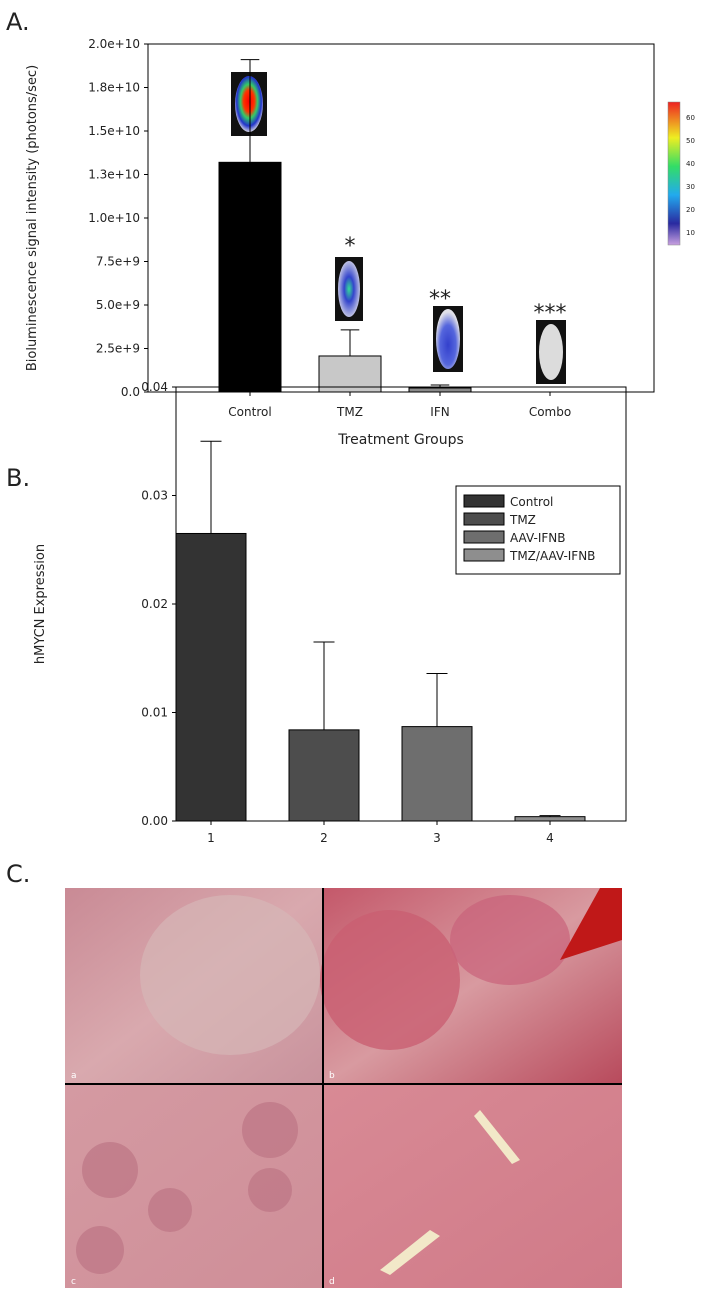  I want to click on y-tick-label: 0.0, so click(130, 392).